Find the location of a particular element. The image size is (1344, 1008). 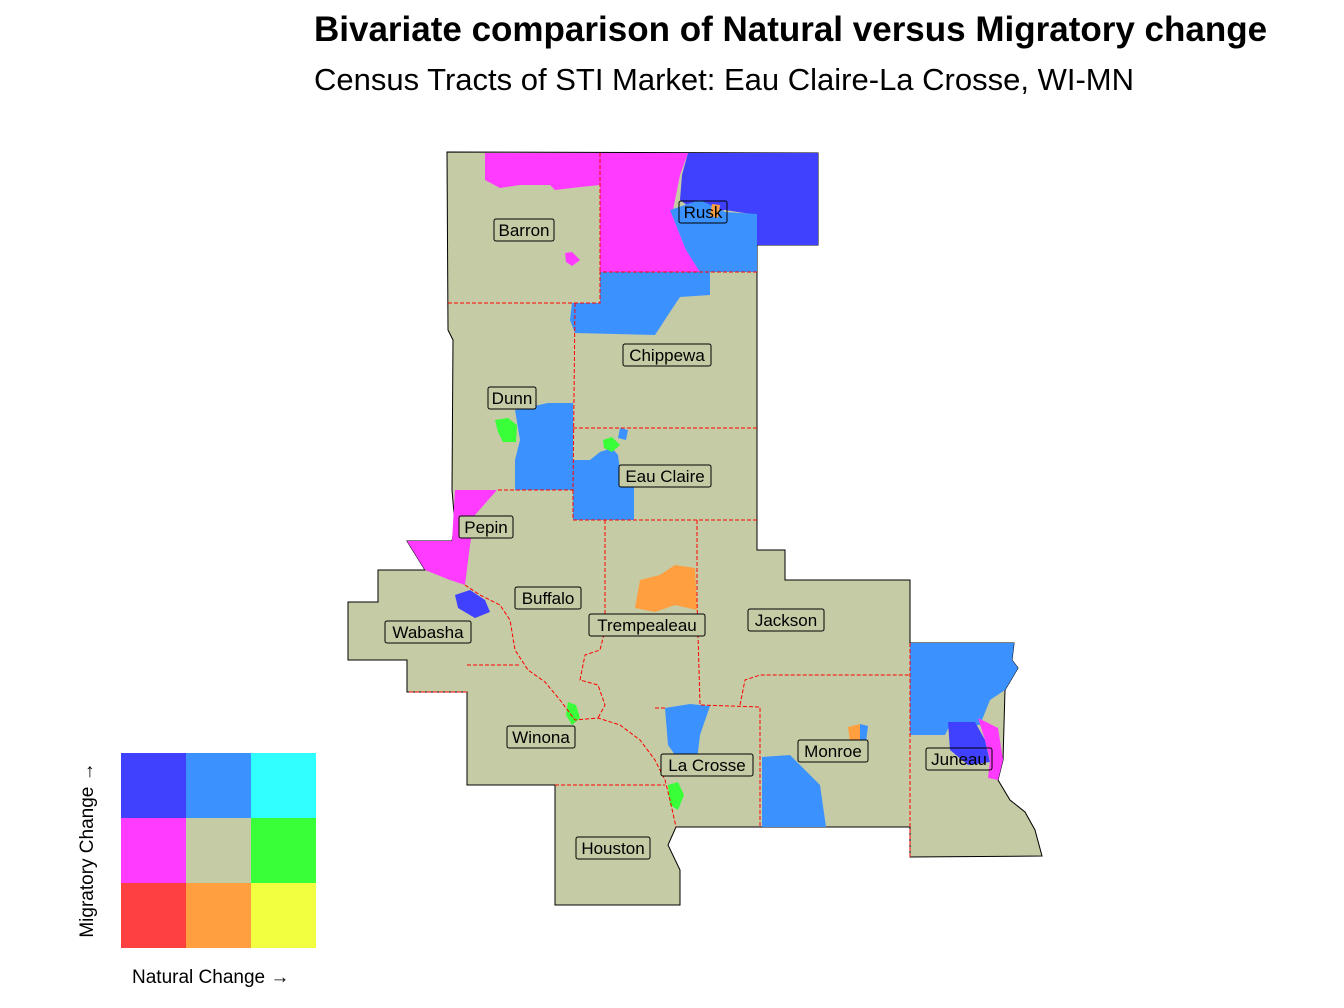

county-label-juneau: Juneau is located at coordinates (959, 759).